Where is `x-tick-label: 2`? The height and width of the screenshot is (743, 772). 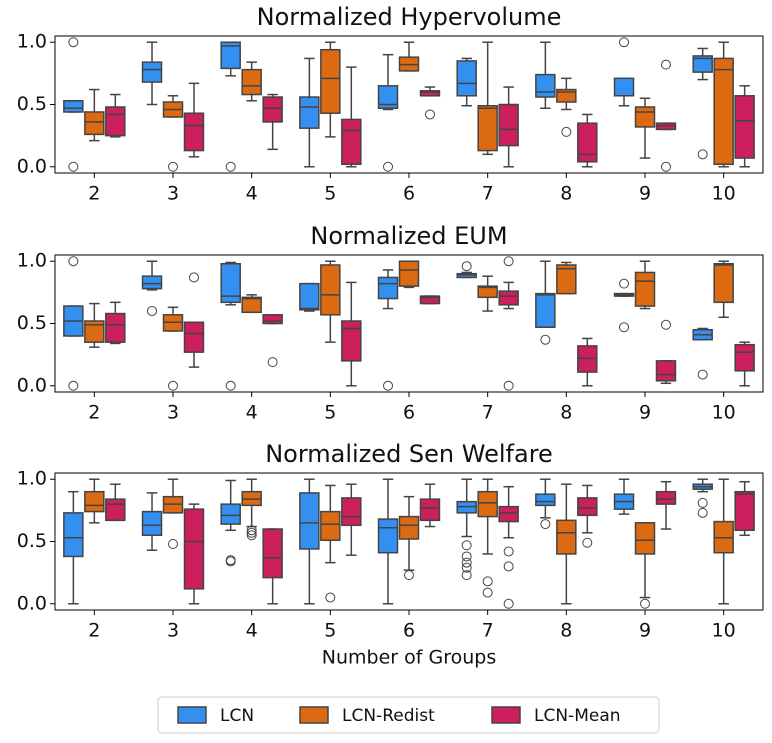
x-tick-label: 2 is located at coordinates (94, 631).